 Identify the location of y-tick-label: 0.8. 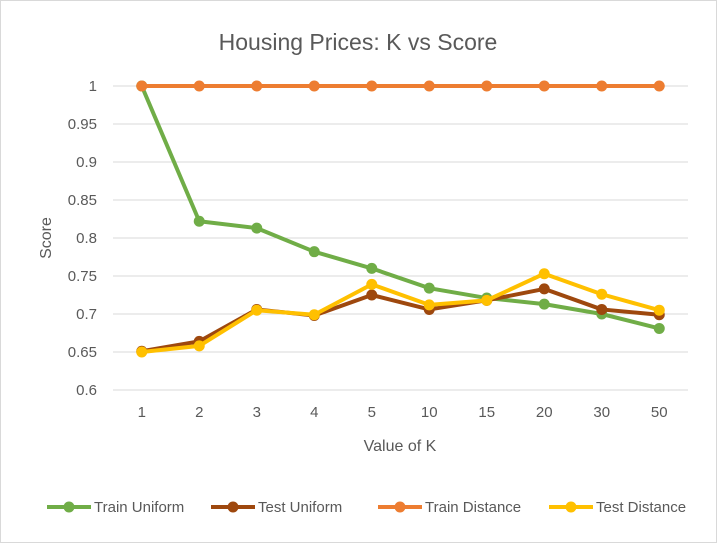
(86, 238).